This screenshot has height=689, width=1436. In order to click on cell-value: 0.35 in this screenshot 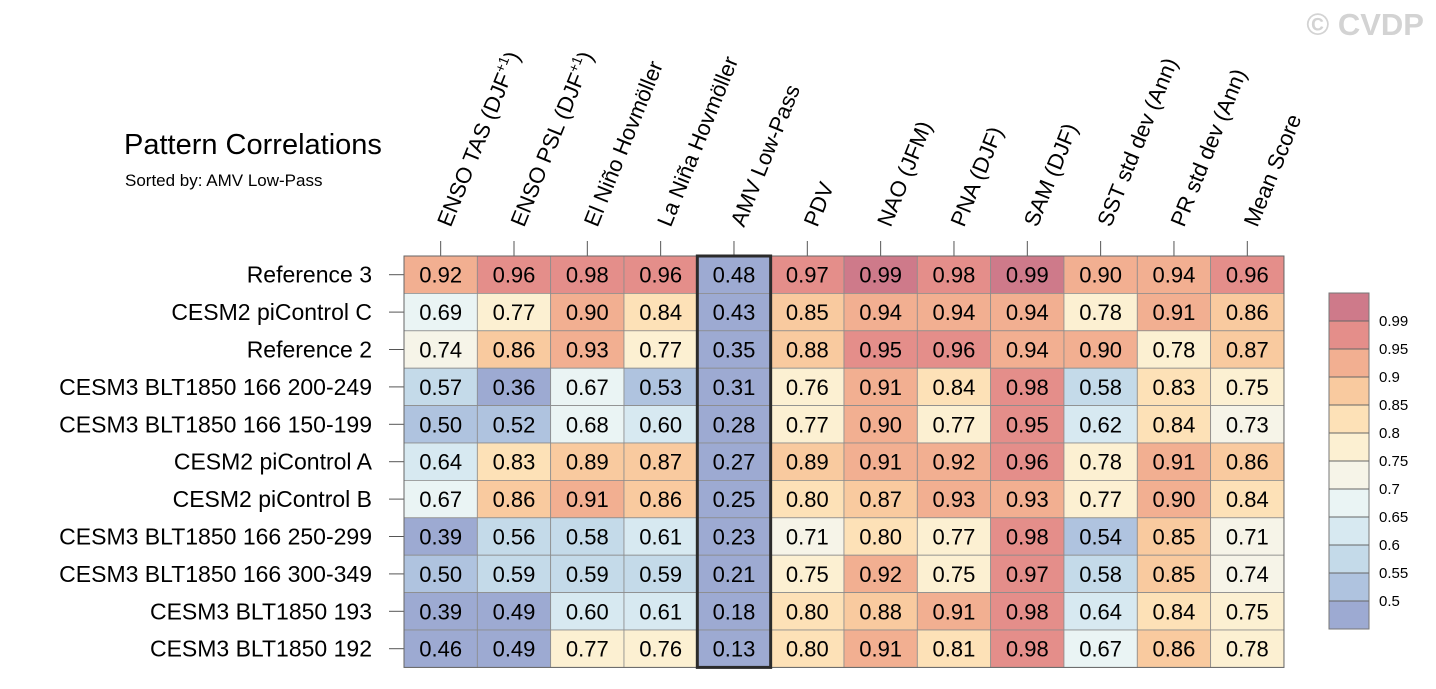, I will do `click(734, 350)`.